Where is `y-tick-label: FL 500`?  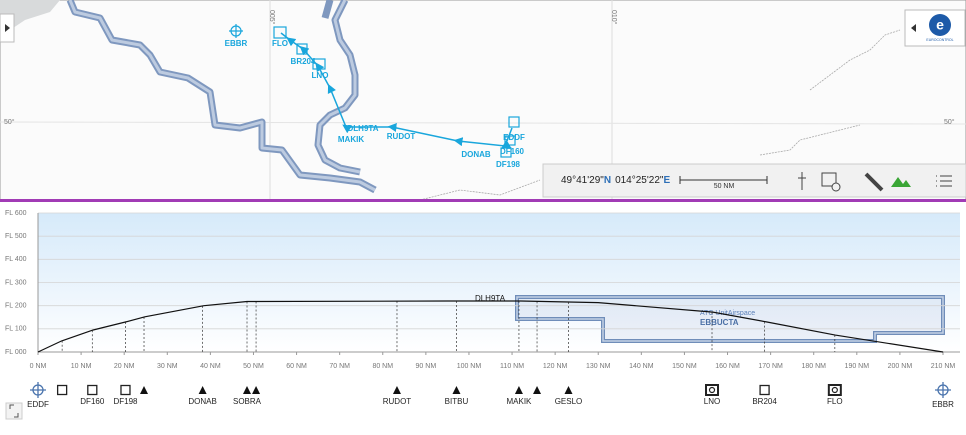
y-tick-label: FL 500 is located at coordinates (16, 236).